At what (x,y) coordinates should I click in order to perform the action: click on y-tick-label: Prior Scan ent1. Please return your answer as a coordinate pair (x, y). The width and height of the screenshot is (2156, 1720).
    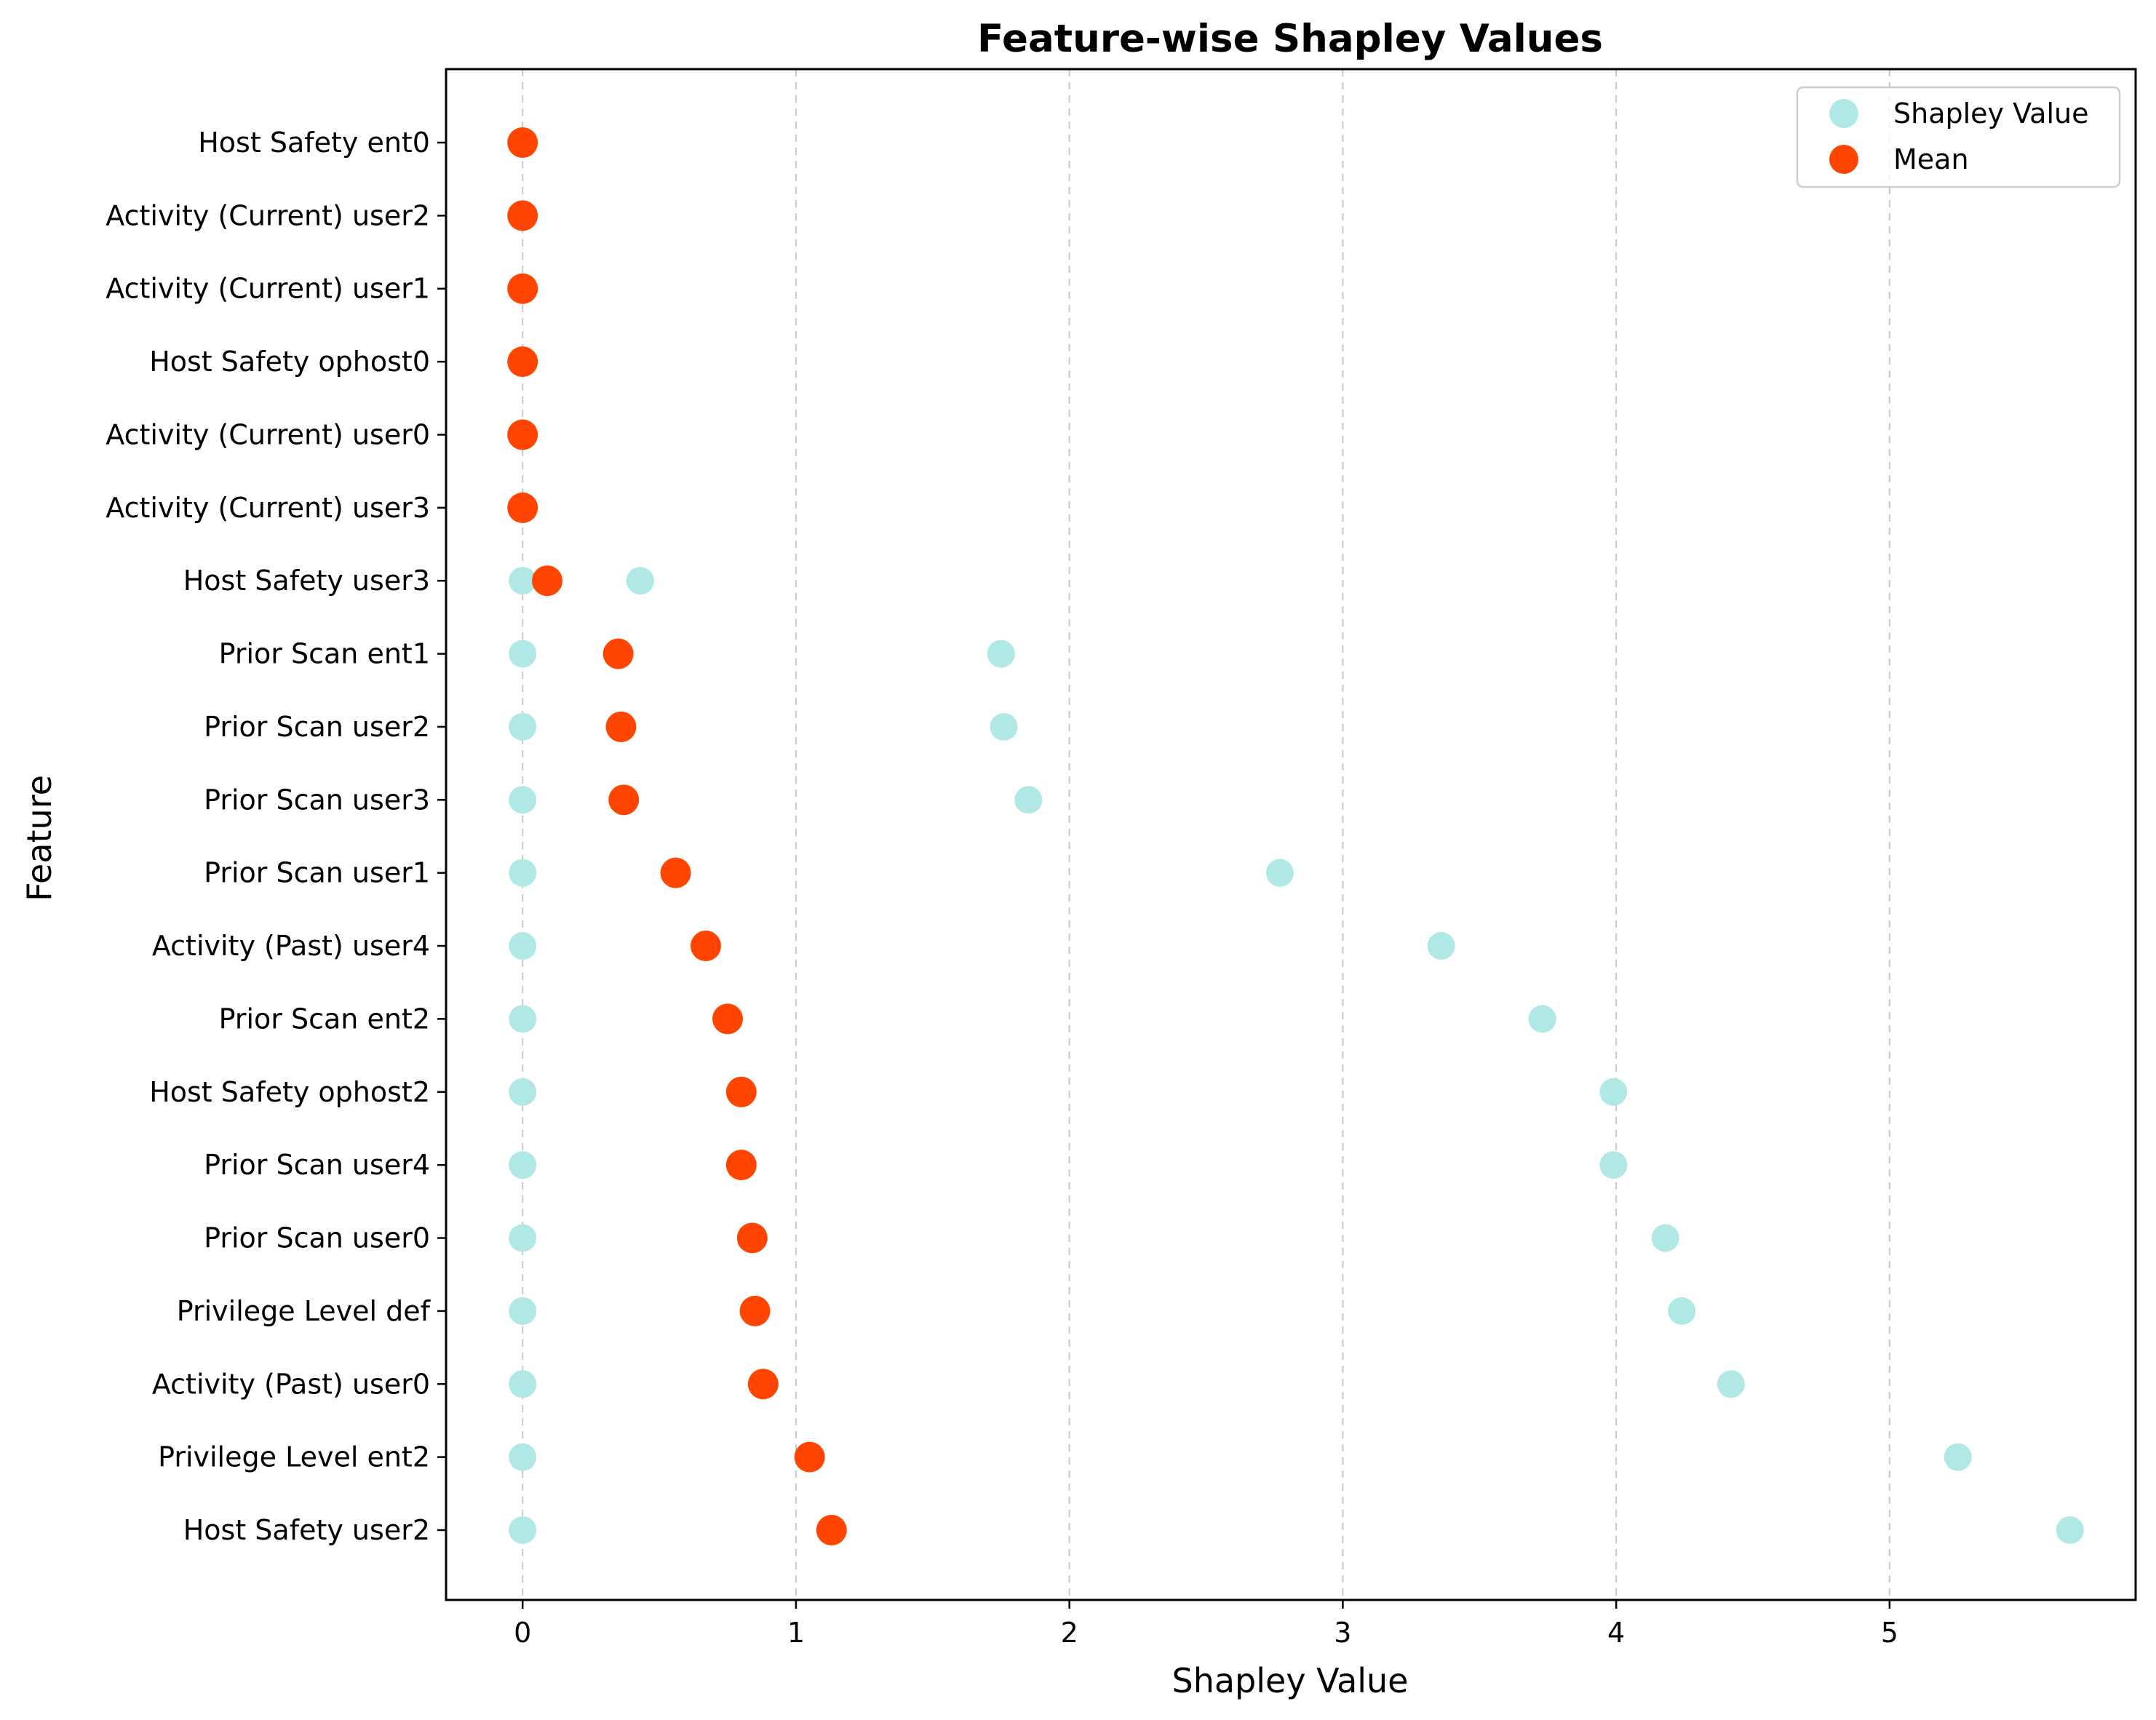
    Looking at the image, I should click on (325, 654).